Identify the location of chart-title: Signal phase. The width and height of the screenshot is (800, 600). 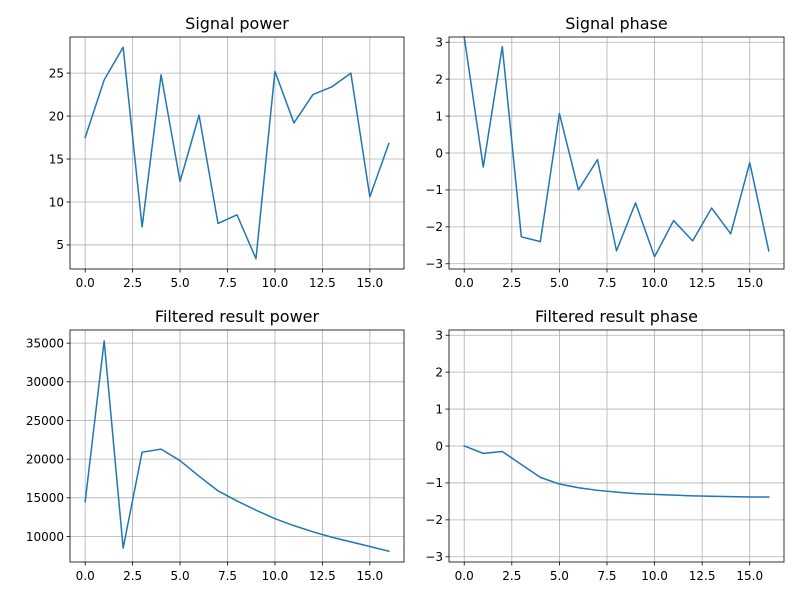
(616, 23).